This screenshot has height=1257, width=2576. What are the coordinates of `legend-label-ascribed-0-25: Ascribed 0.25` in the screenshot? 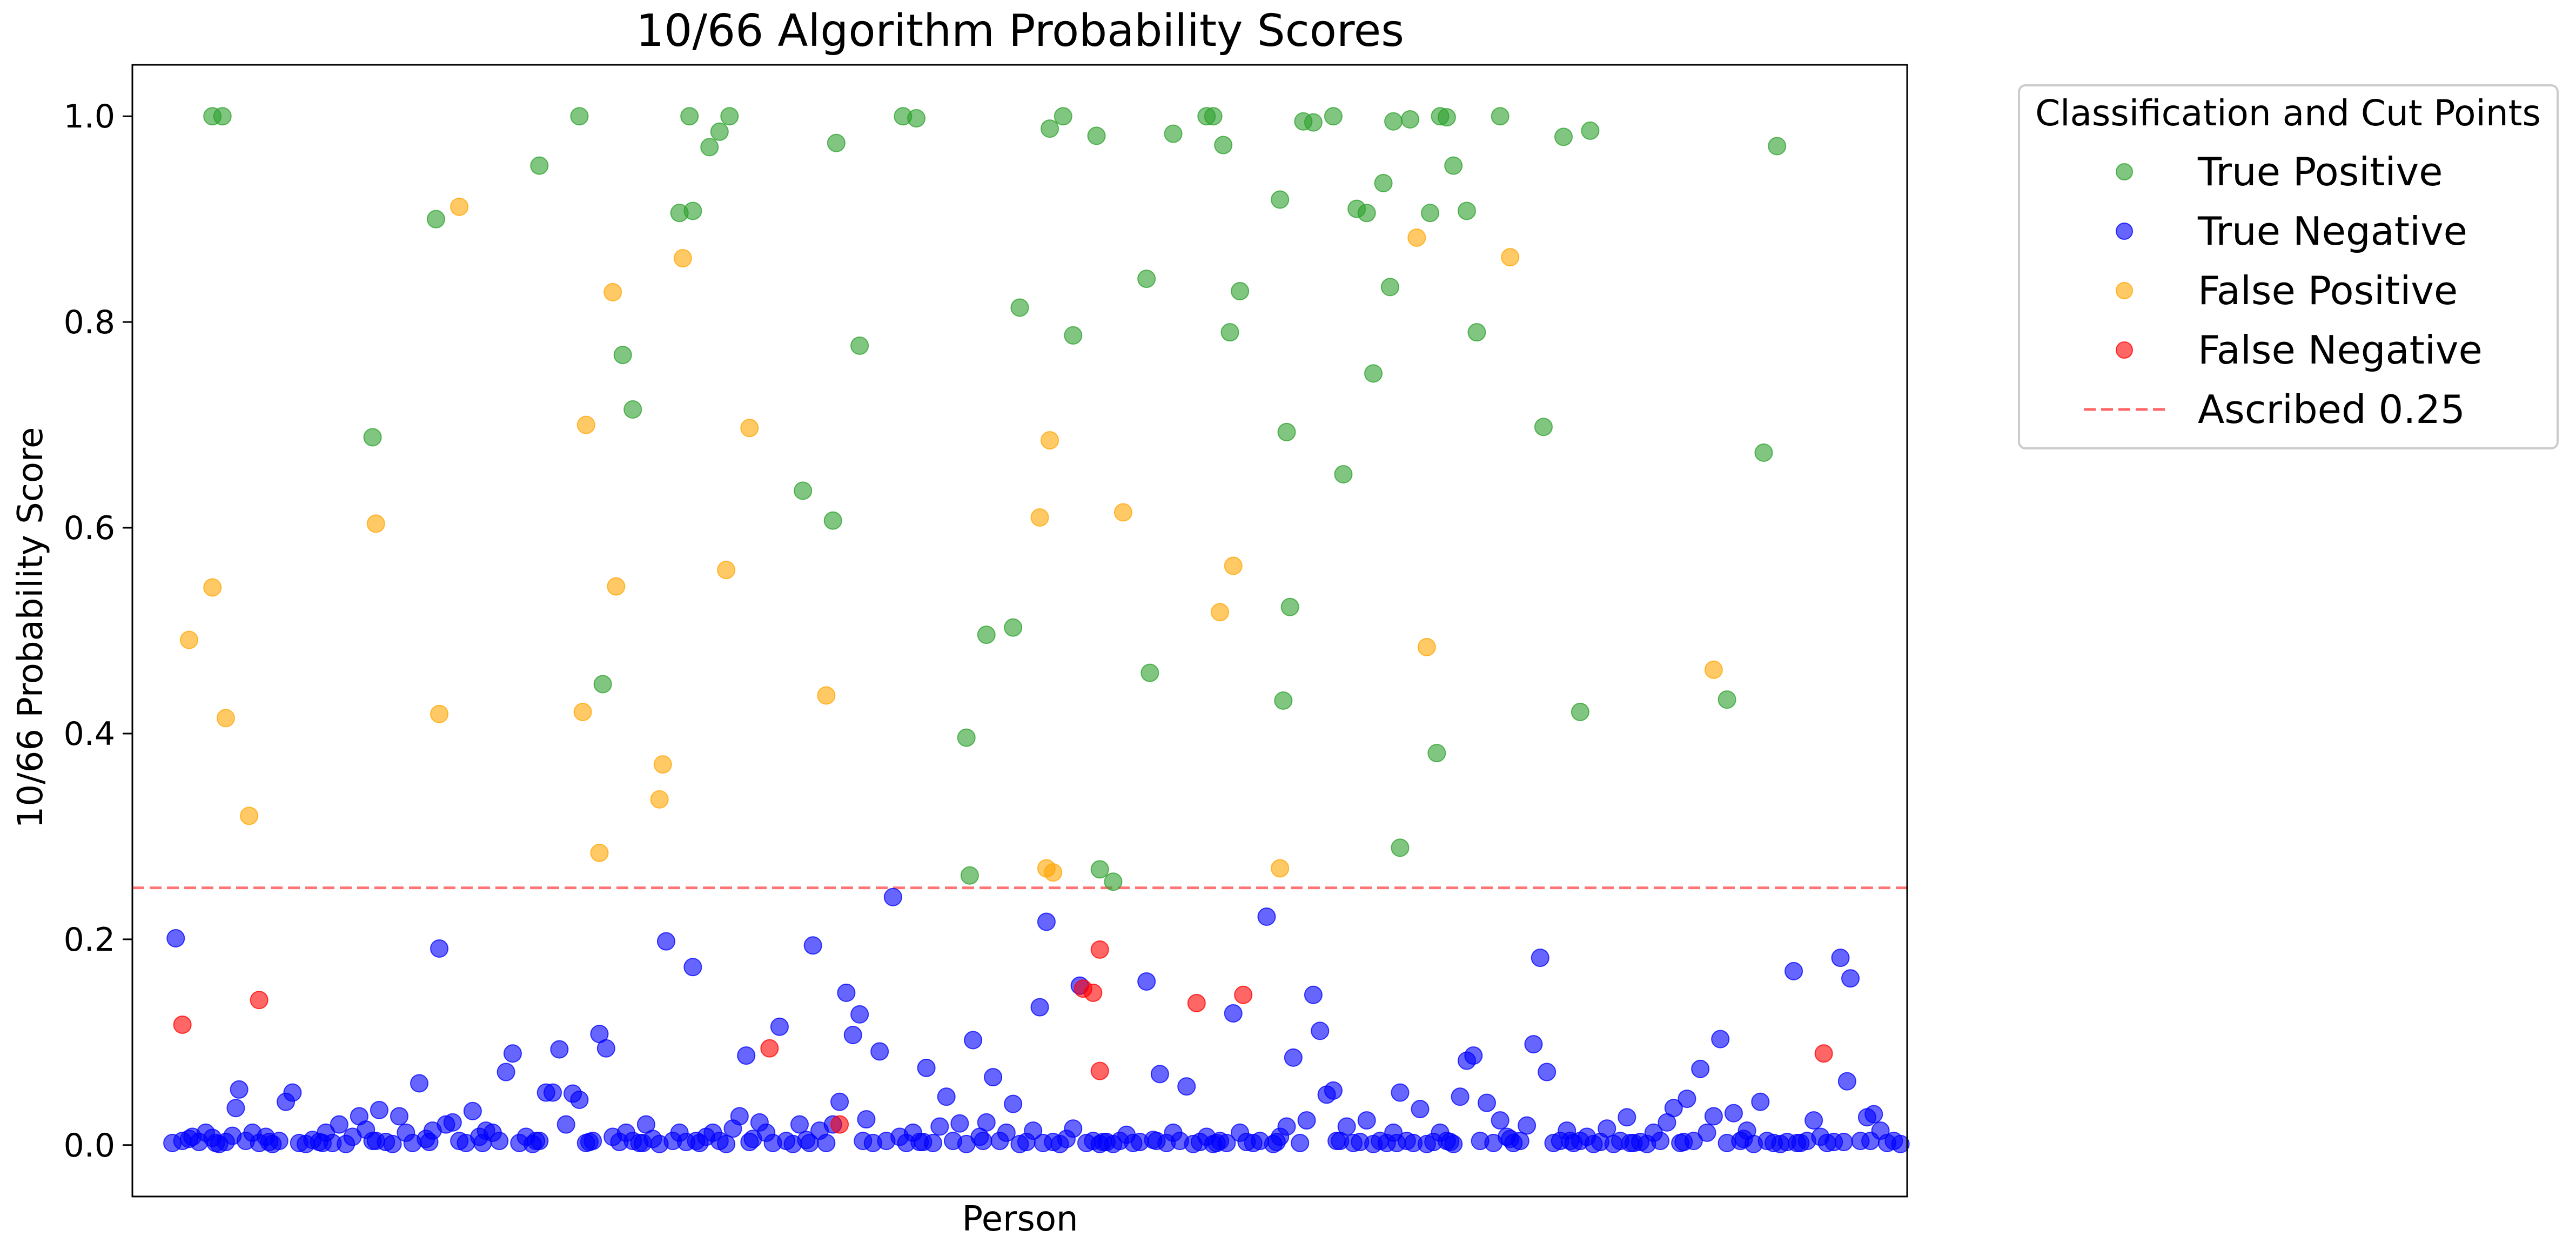 It's located at (2331, 409).